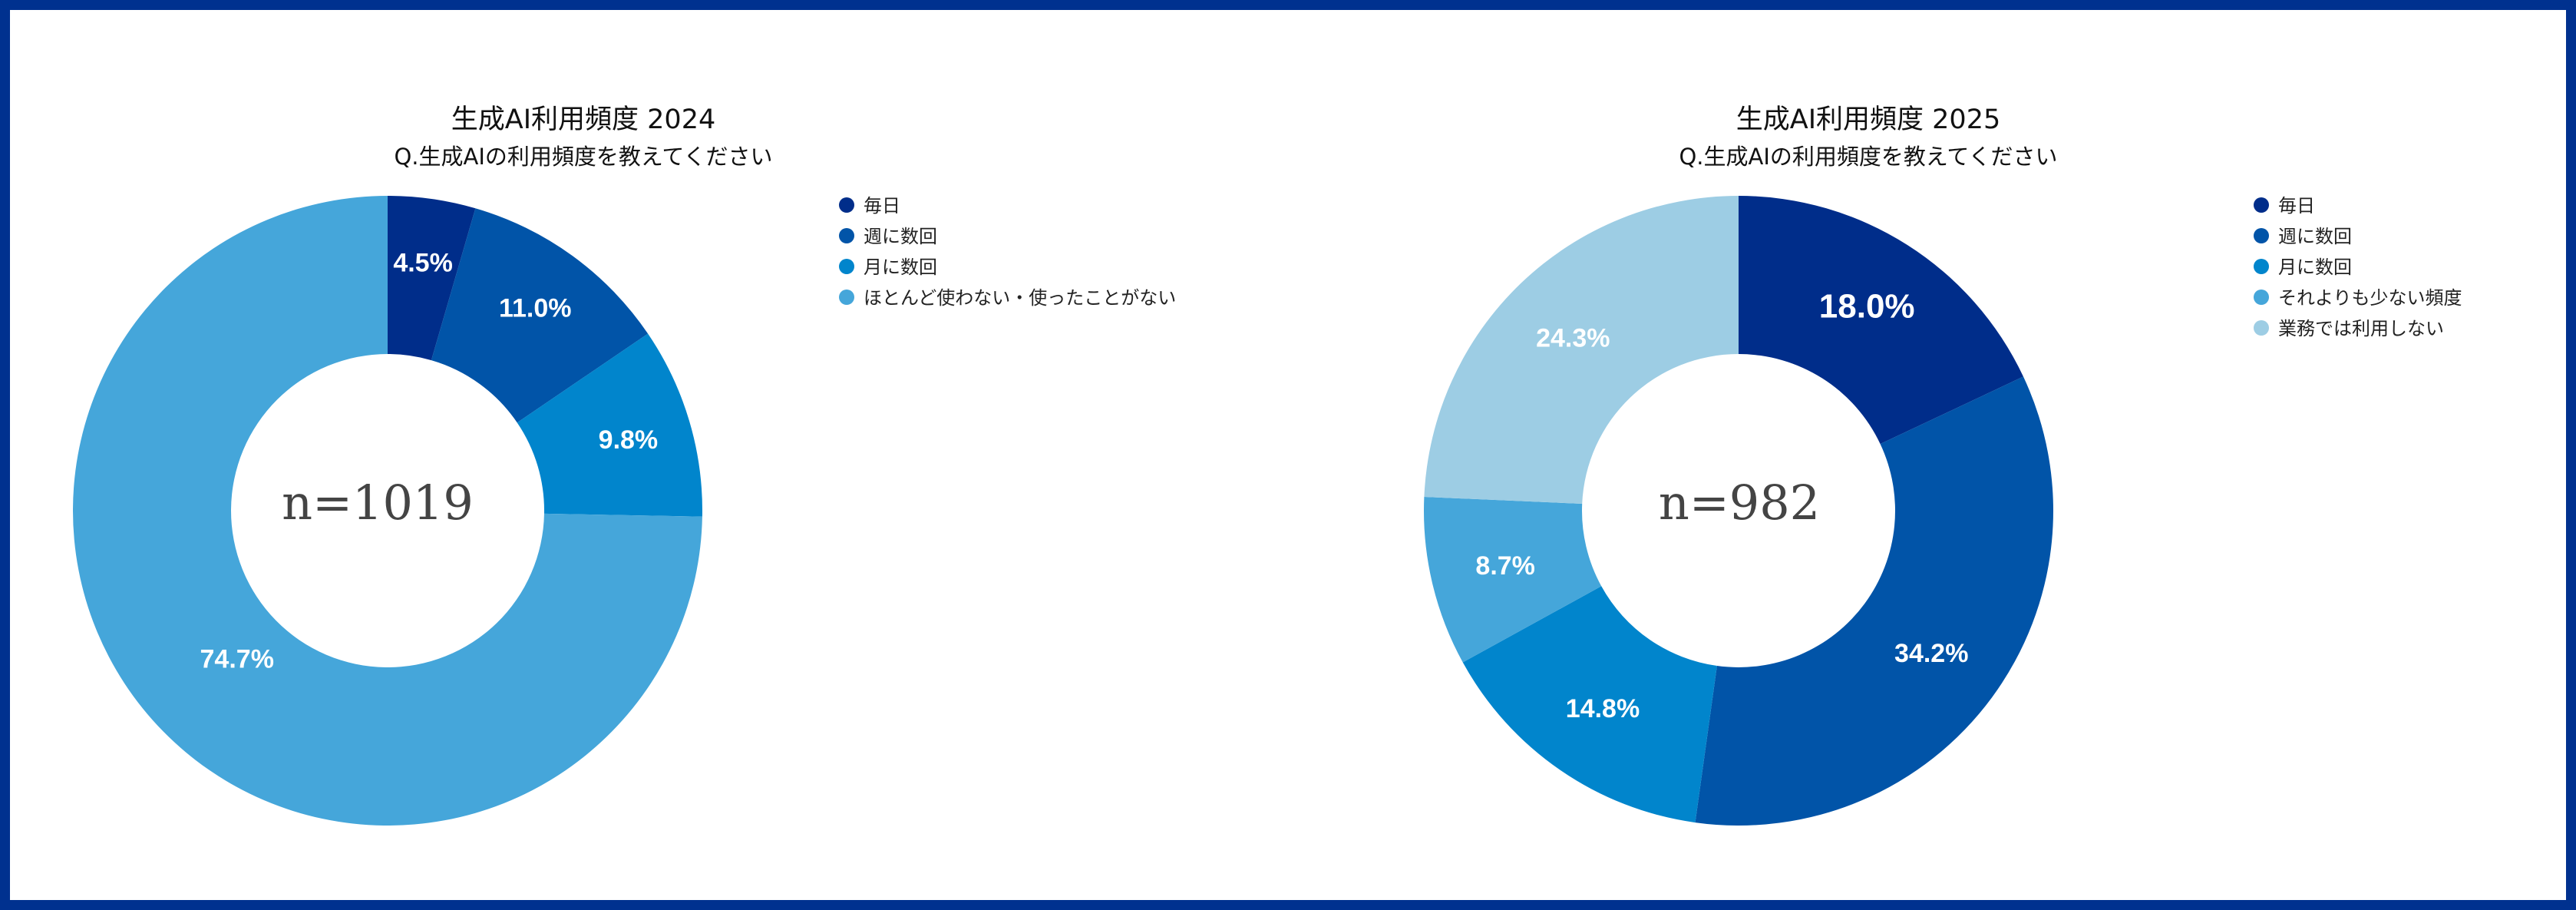 Image resolution: width=2576 pixels, height=910 pixels. I want to click on sample-size-label: n=982, so click(1739, 503).